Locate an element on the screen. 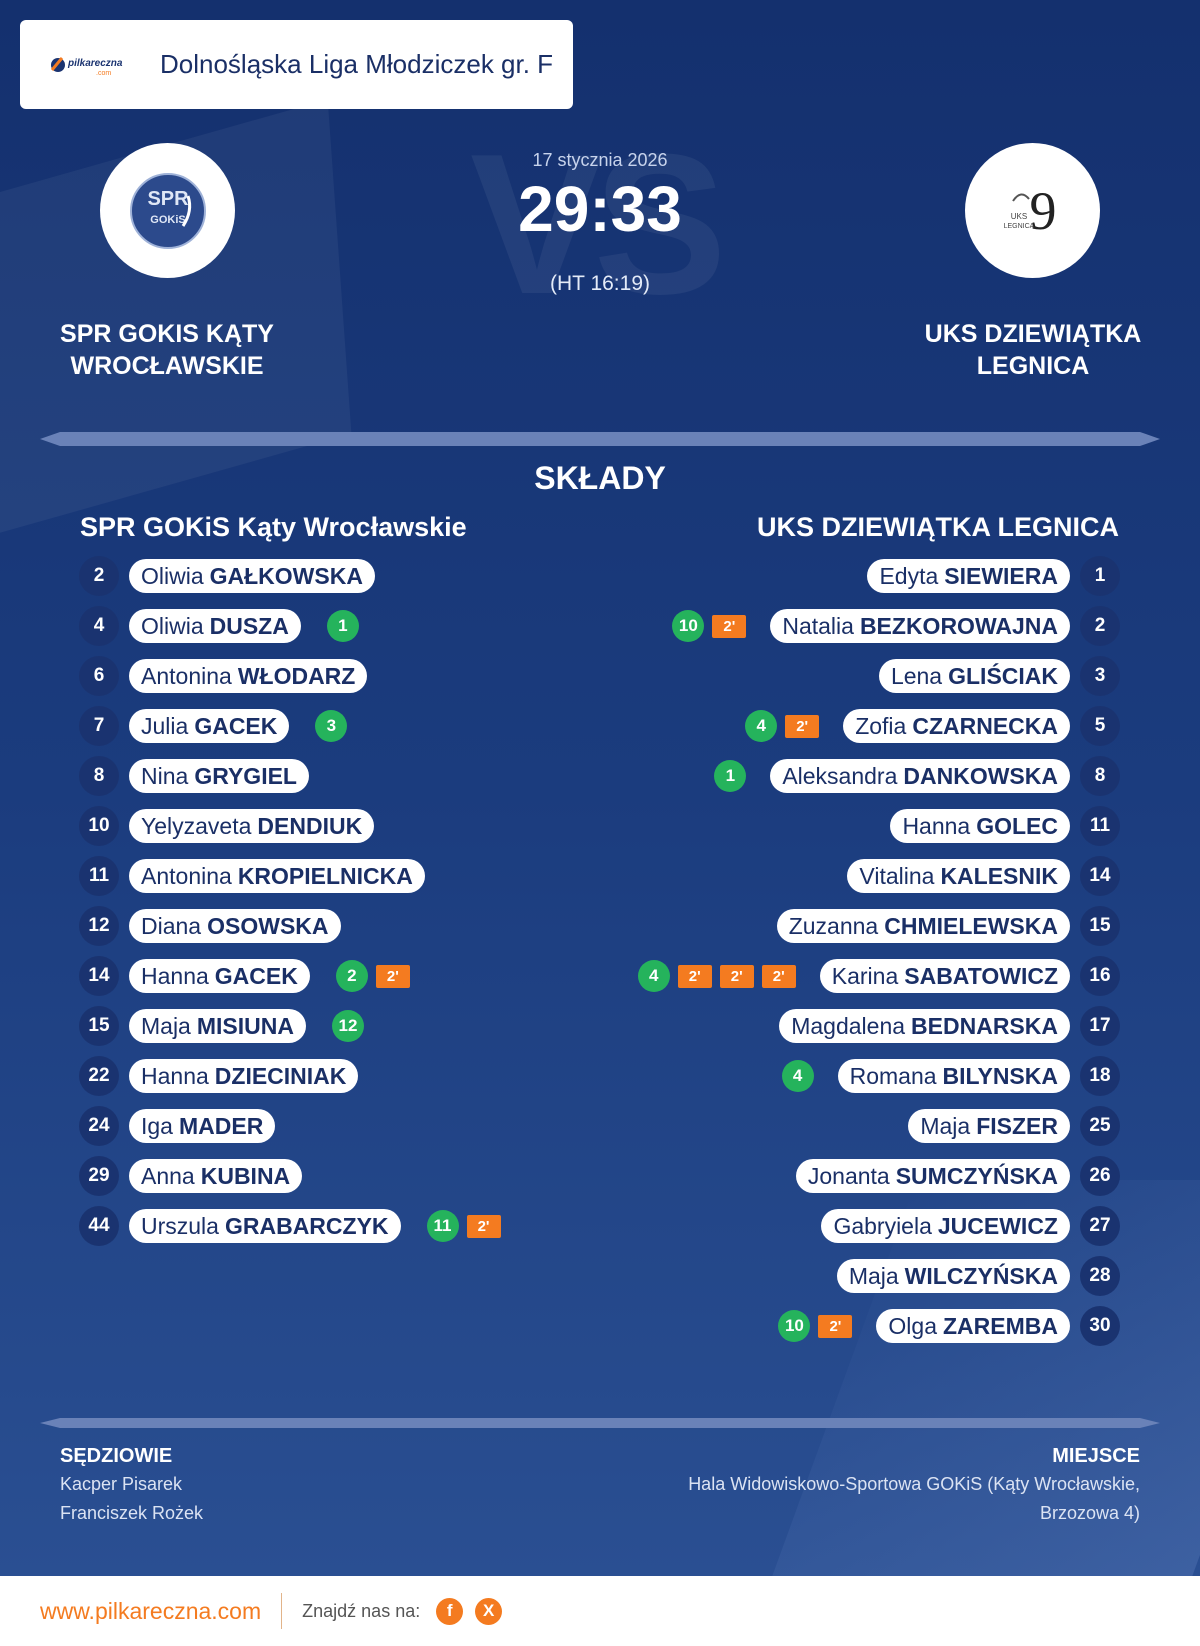  site-link: www.pilkareczna.com is located at coordinates (151, 1610).